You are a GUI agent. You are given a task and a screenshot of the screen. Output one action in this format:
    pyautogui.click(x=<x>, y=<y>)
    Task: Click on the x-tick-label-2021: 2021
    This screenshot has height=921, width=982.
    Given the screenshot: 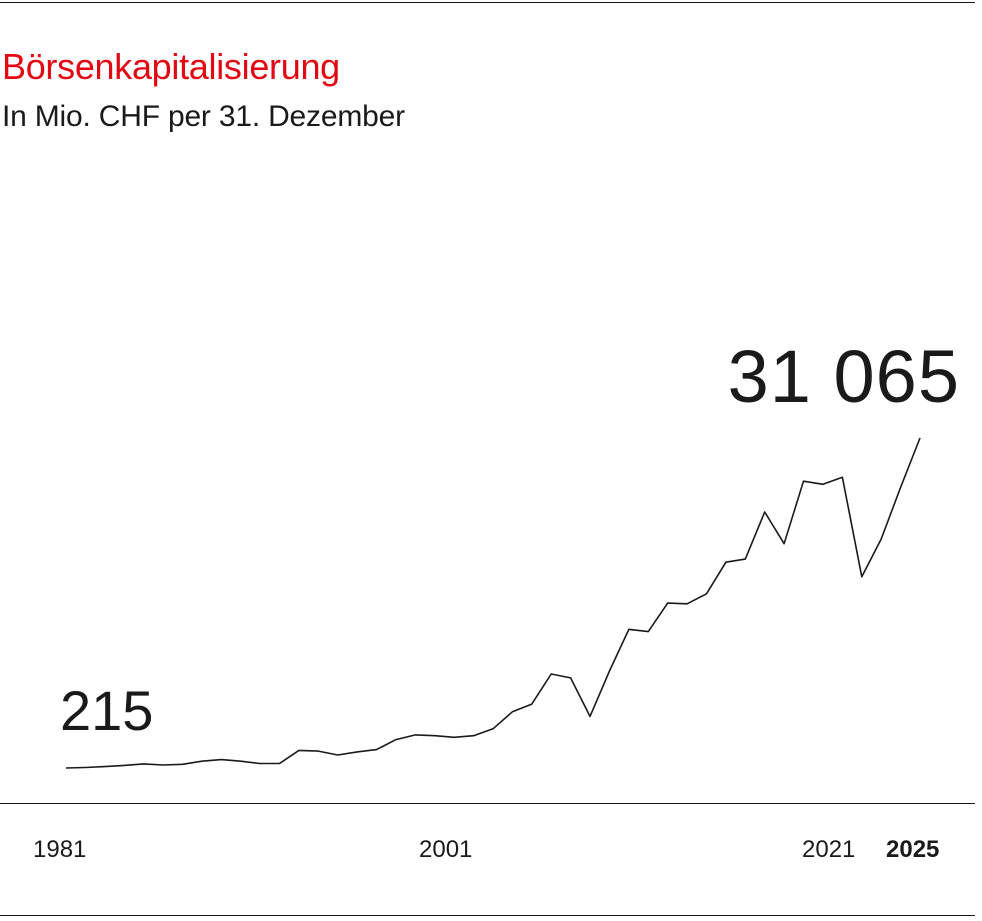 What is the action you would take?
    pyautogui.click(x=829, y=849)
    